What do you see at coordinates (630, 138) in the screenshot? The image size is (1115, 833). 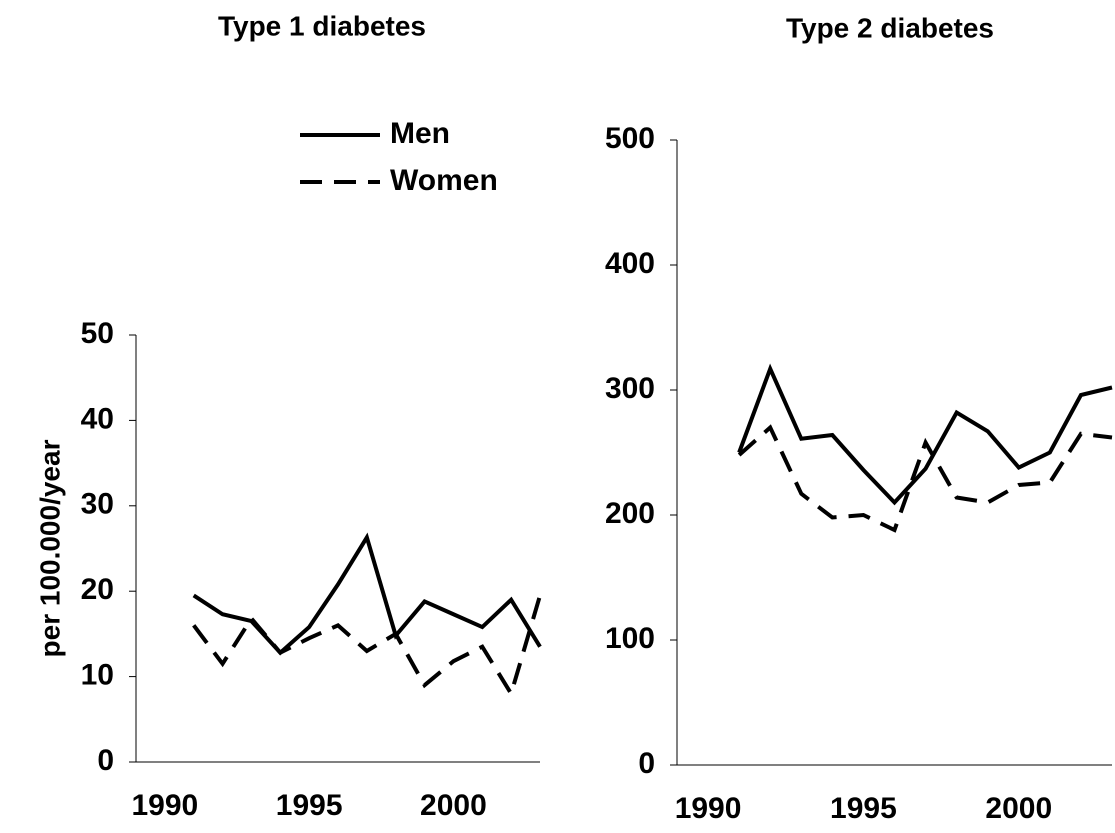 I see `y-tick-label: 500` at bounding box center [630, 138].